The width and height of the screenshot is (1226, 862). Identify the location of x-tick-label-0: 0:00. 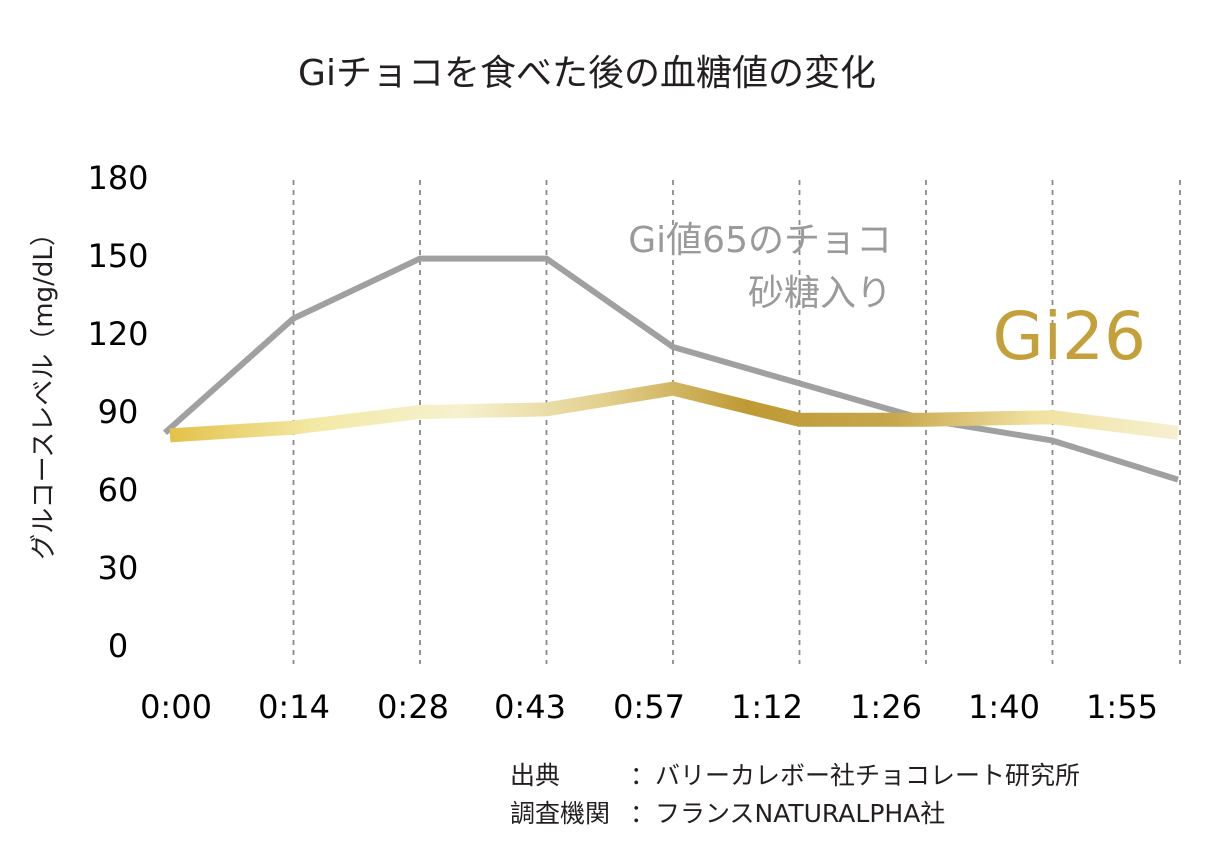
(176, 707).